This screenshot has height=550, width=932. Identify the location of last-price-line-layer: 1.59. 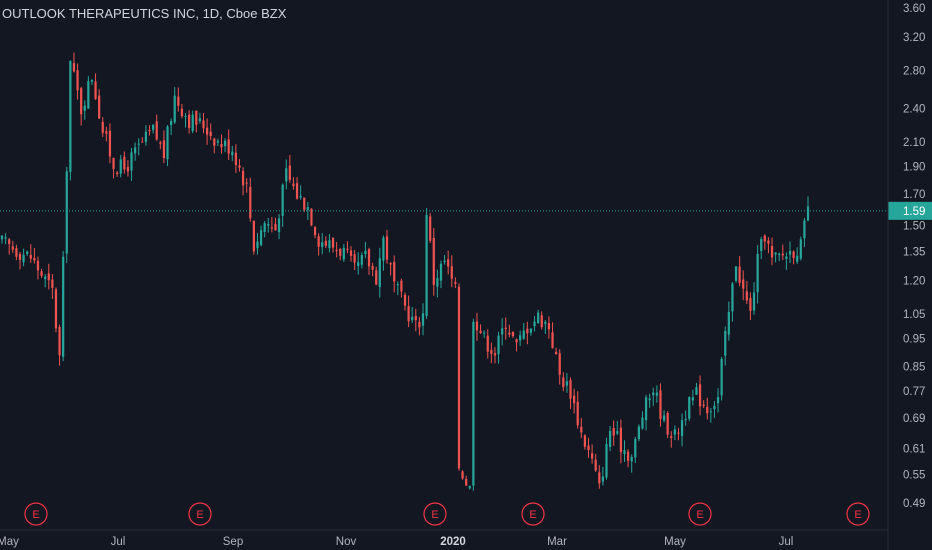
(466, 210).